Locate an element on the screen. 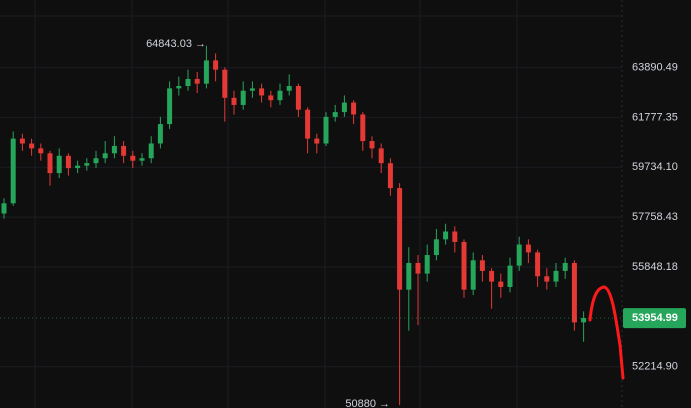  y-tick-label: 61777.35 is located at coordinates (655, 117).